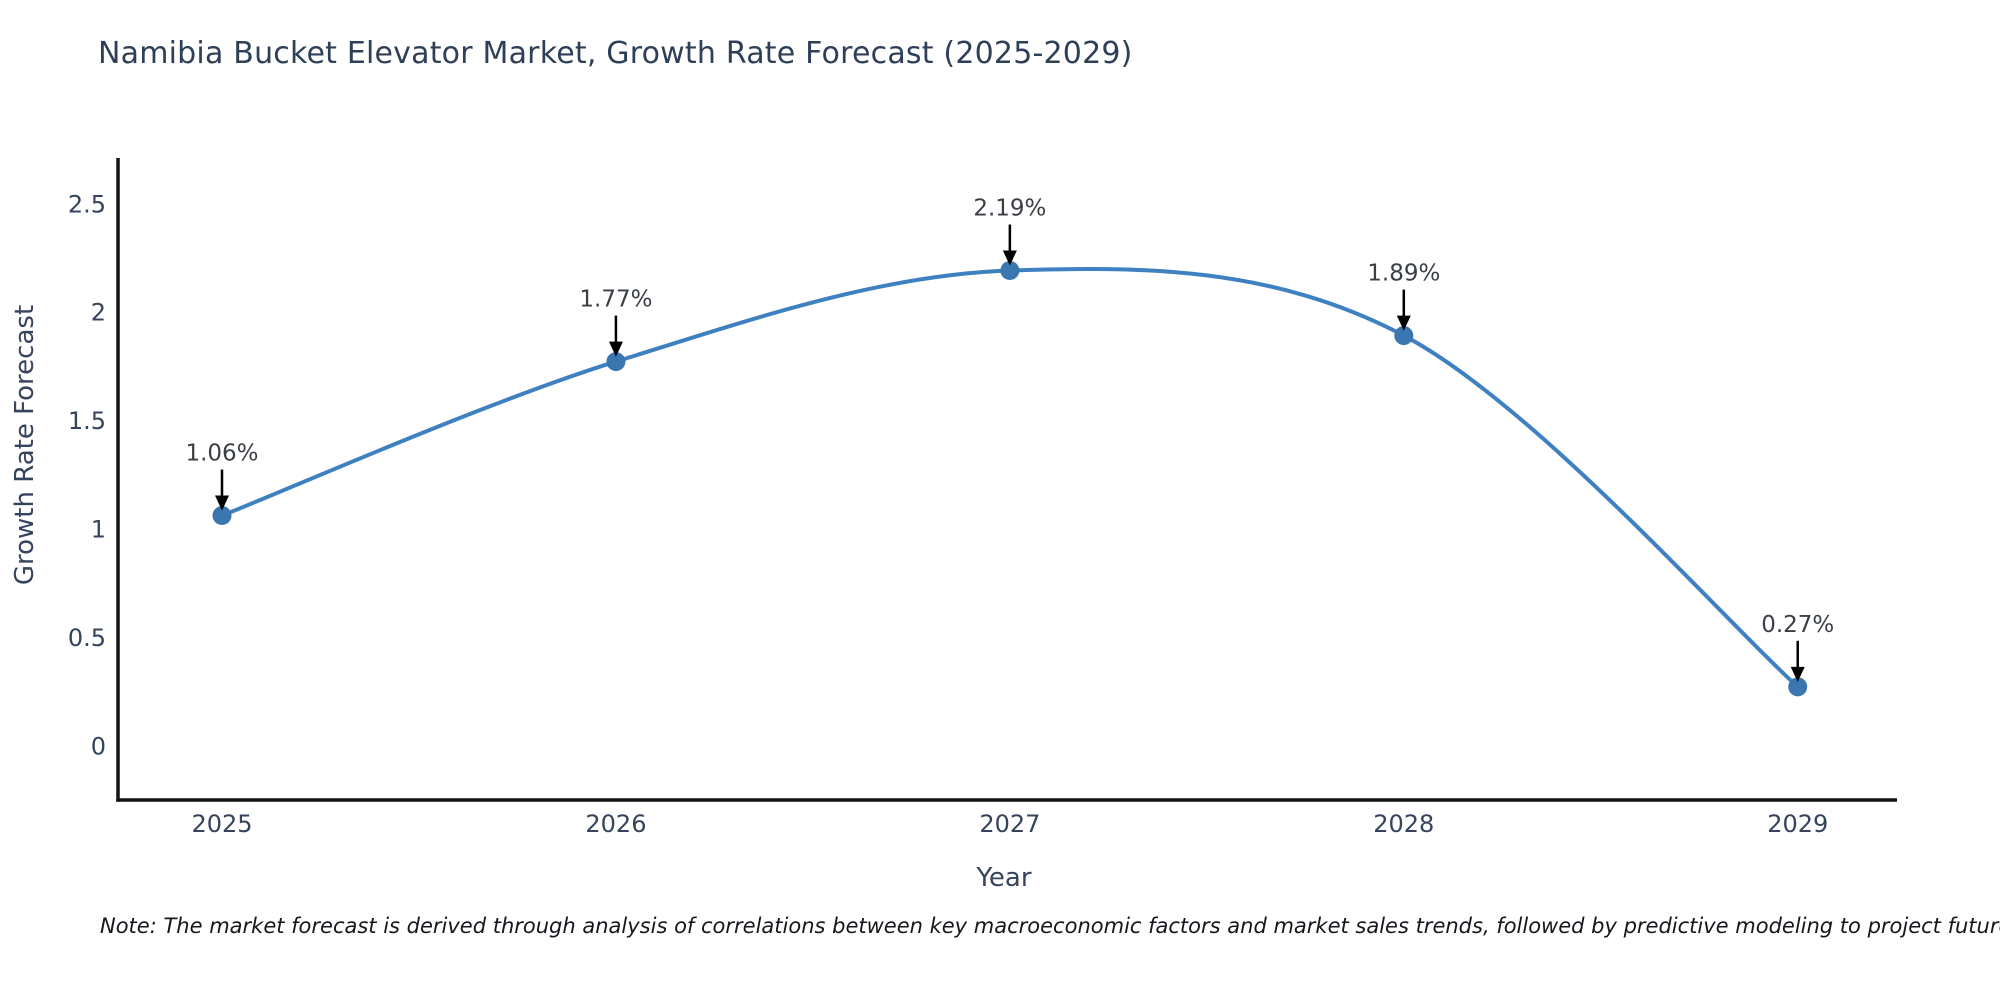 This screenshot has width=2000, height=1000. What do you see at coordinates (616, 362) in the screenshot?
I see `data-point-2026` at bounding box center [616, 362].